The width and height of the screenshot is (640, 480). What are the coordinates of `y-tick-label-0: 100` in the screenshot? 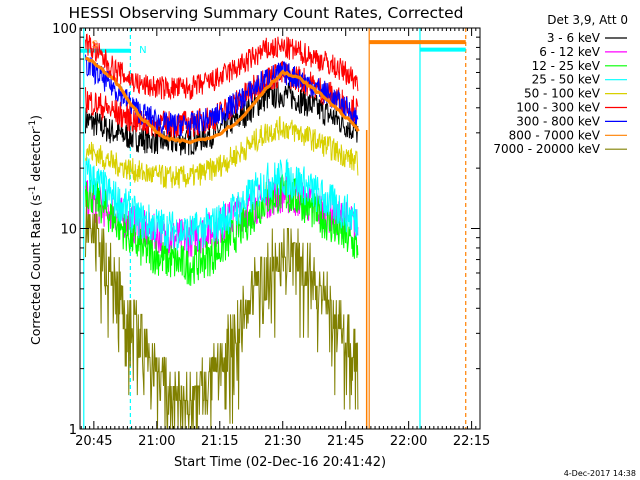 It's located at (64, 29).